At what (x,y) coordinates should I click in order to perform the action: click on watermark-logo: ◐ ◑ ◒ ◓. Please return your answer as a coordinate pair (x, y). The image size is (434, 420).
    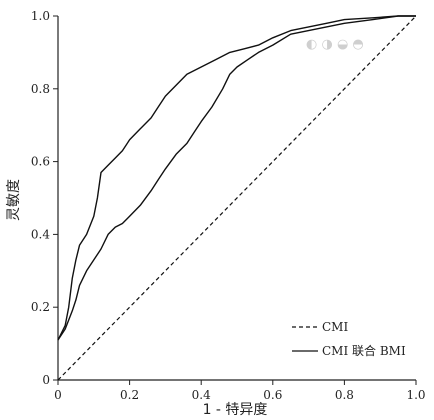
    Looking at the image, I should click on (335, 44).